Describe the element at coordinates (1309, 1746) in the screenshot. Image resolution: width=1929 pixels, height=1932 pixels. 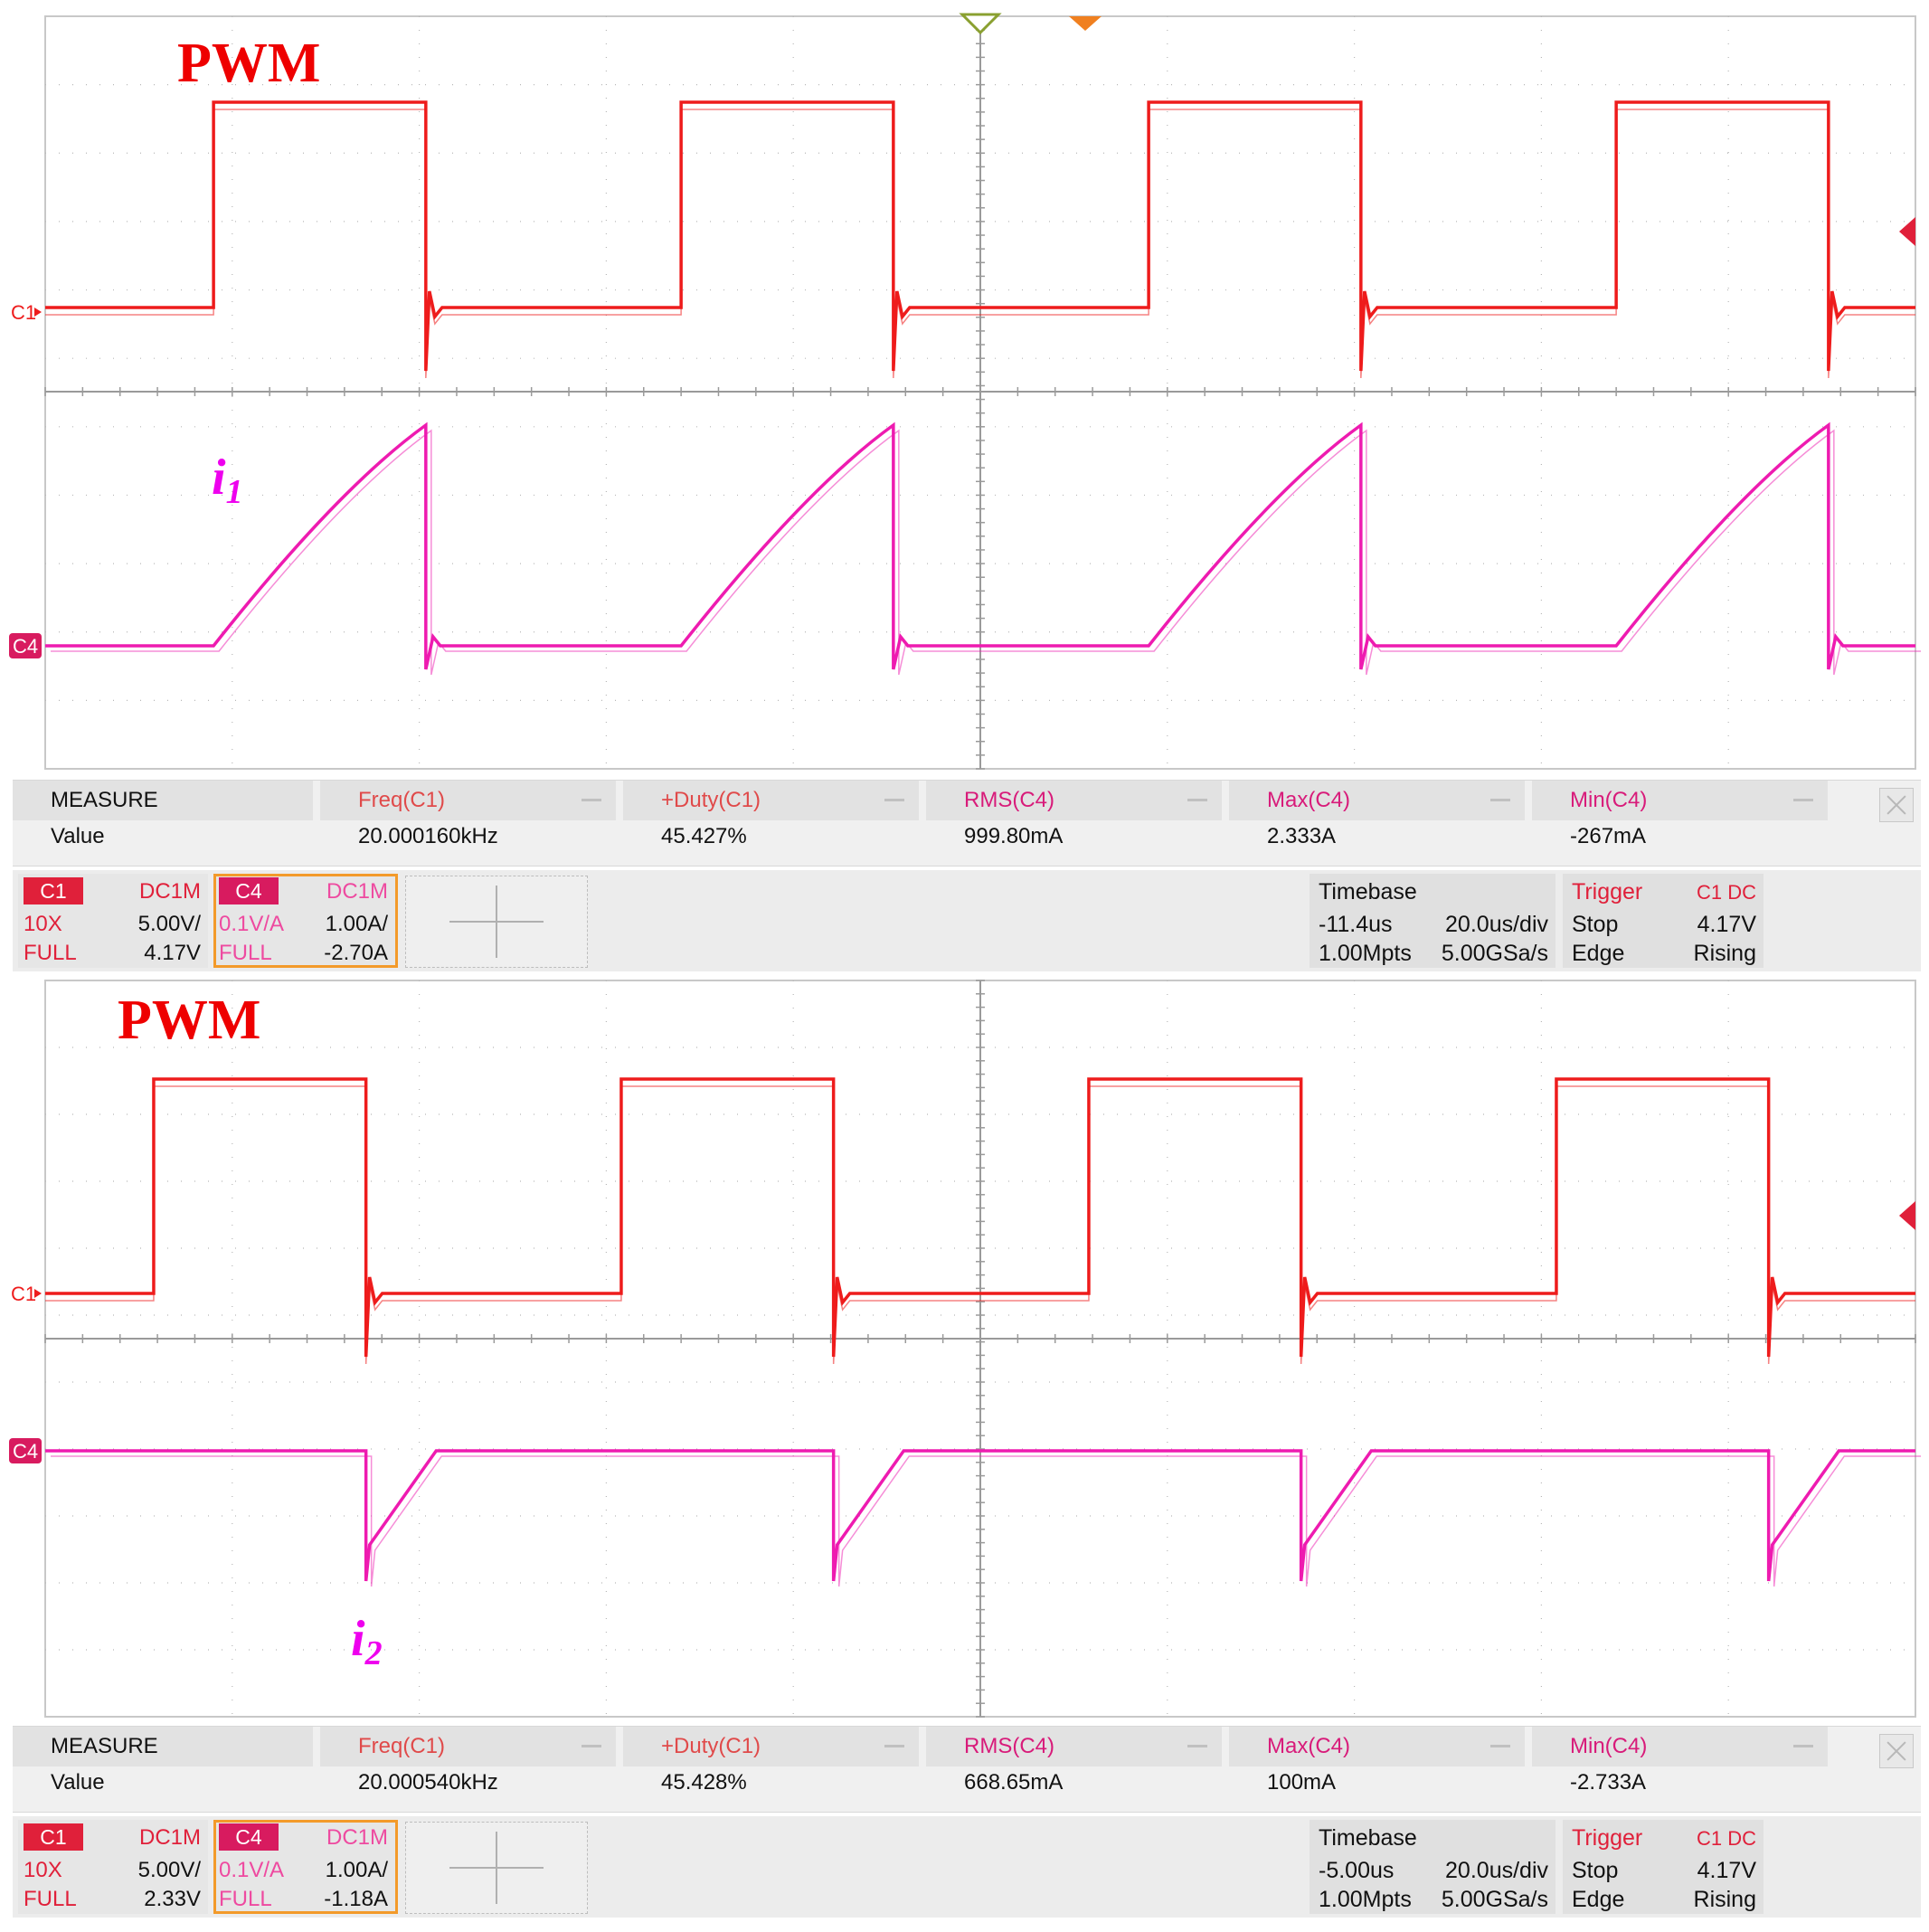
I see `measure-name: Max(C4)` at that location.